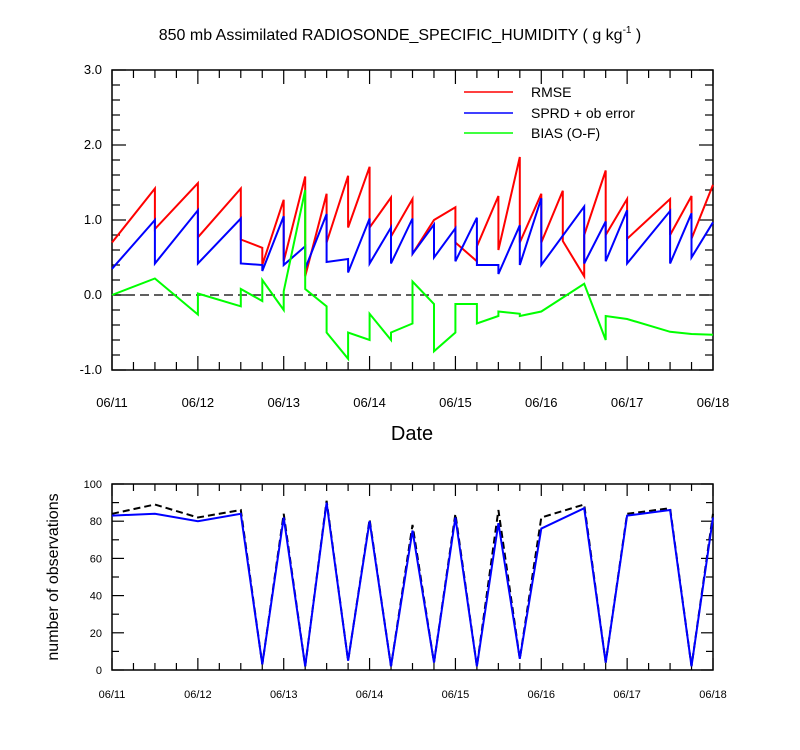  Describe the element at coordinates (412, 434) in the screenshot. I see `x-axis-label: Date` at that location.